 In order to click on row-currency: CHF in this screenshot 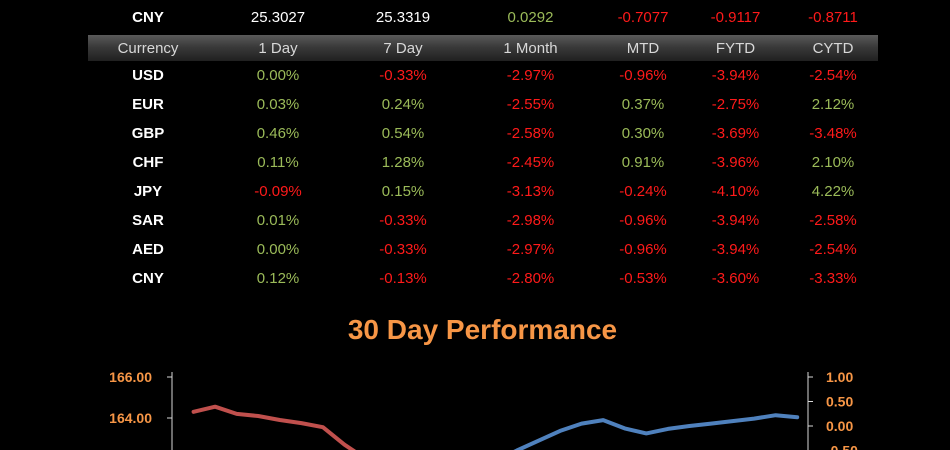, I will do `click(148, 162)`.